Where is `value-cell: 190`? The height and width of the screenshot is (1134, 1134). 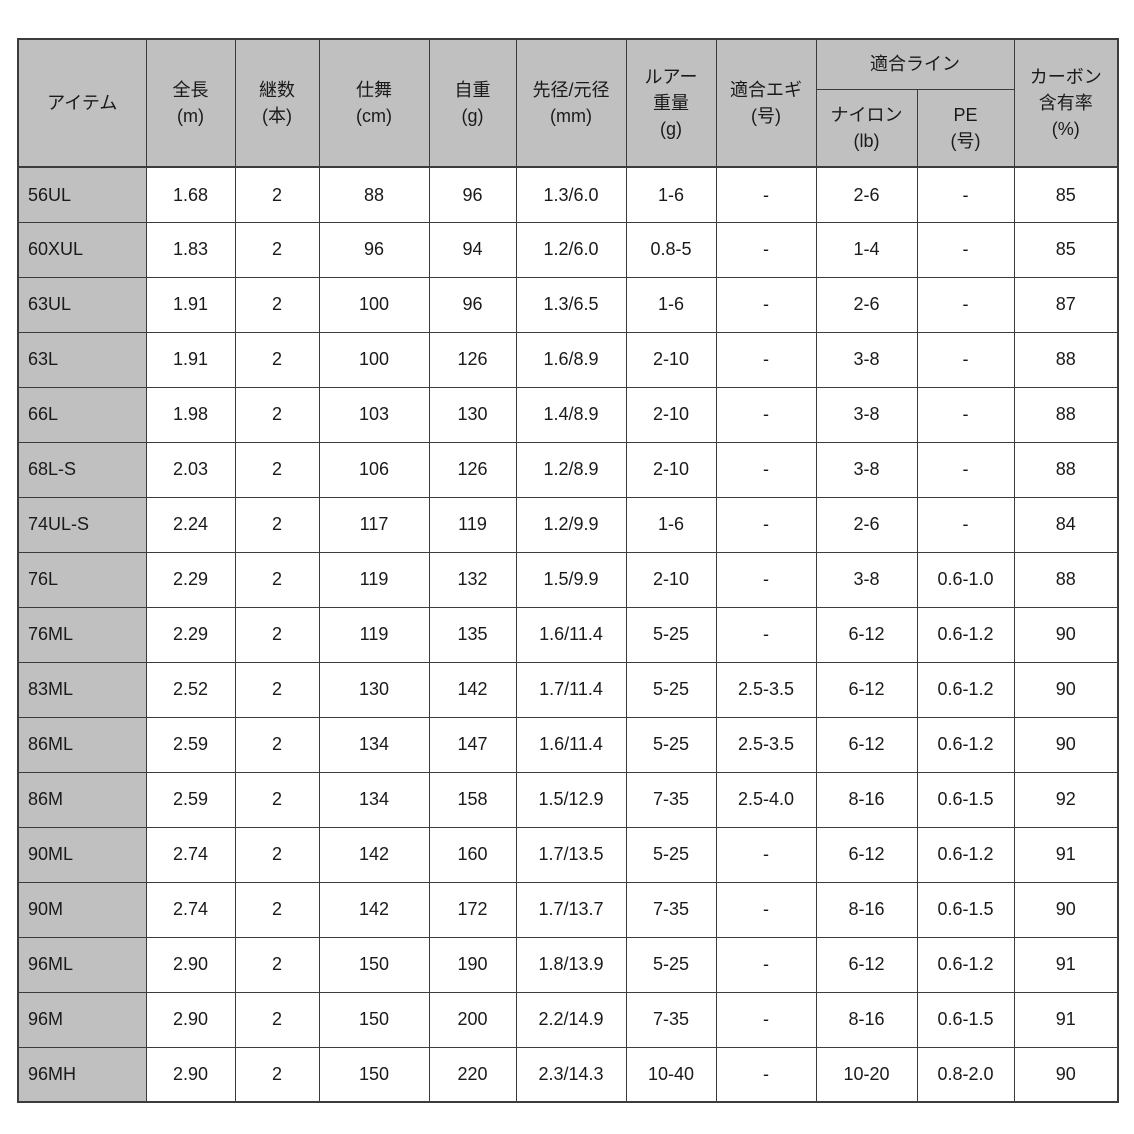
value-cell: 190 is located at coordinates (472, 964).